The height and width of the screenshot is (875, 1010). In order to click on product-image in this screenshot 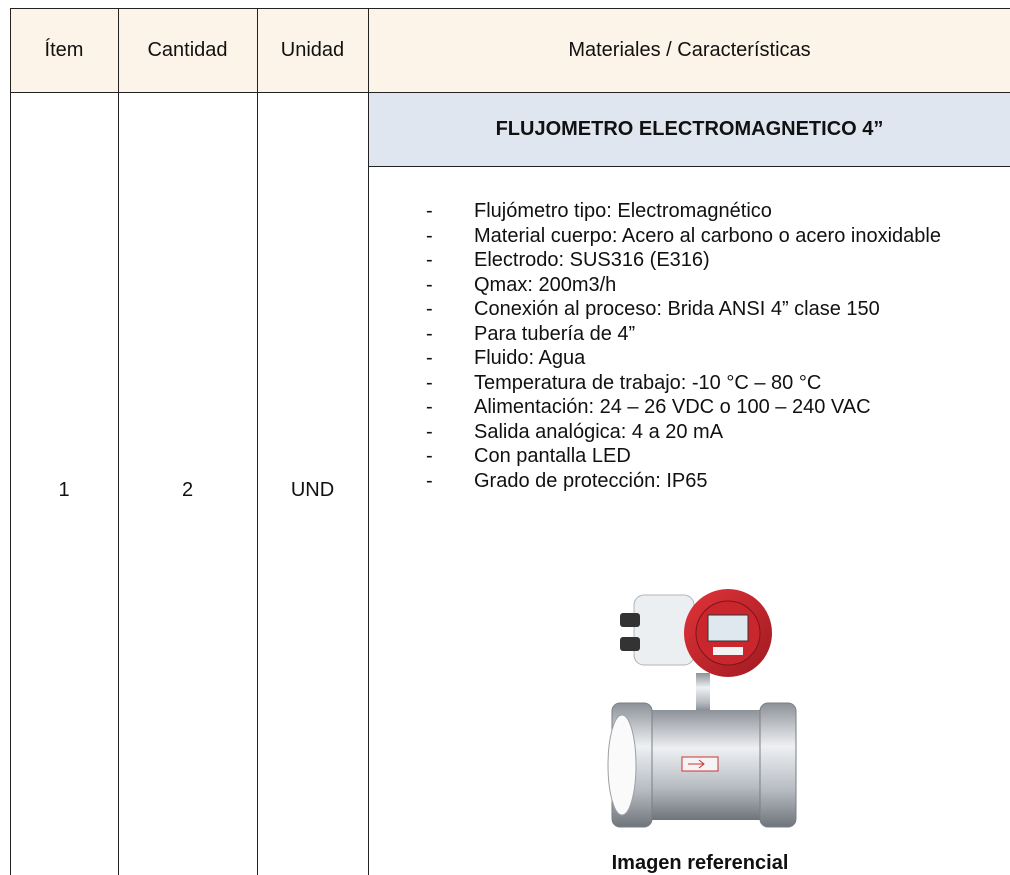, I will do `click(702, 708)`.